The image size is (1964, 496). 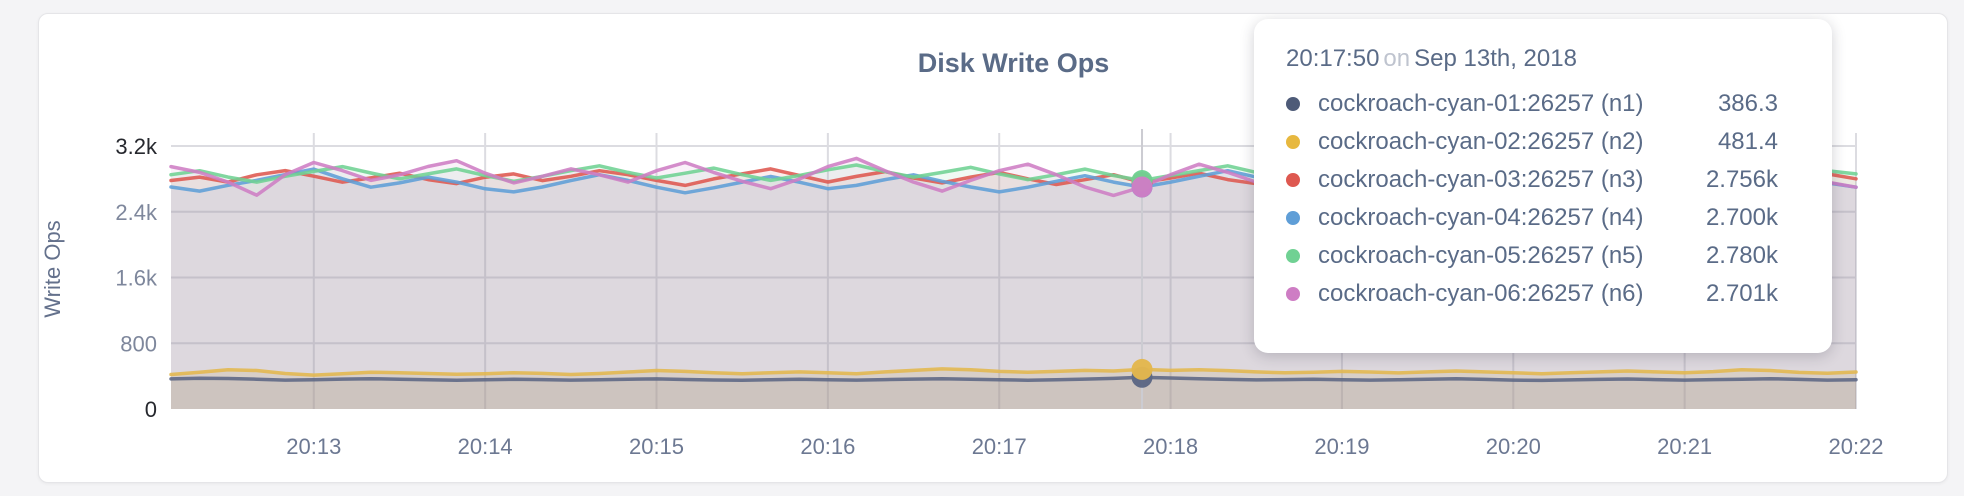 What do you see at coordinates (1013, 63) in the screenshot?
I see `chart-title: Disk Write Ops` at bounding box center [1013, 63].